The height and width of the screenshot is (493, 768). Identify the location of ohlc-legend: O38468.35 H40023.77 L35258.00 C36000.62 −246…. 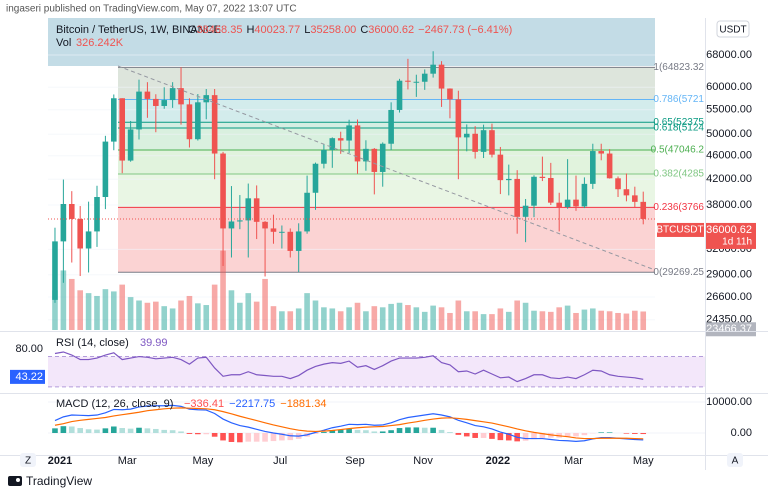
(350, 30).